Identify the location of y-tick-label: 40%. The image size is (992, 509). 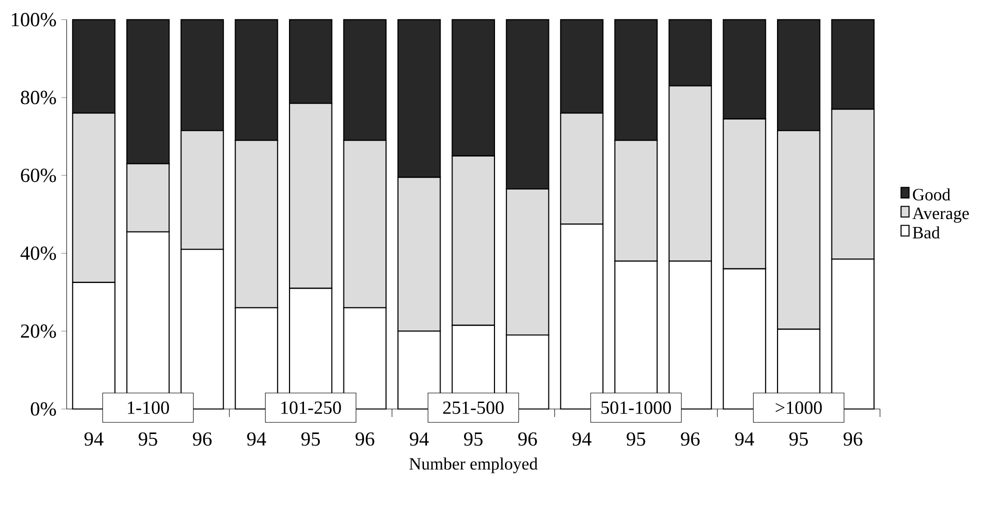
(38, 253).